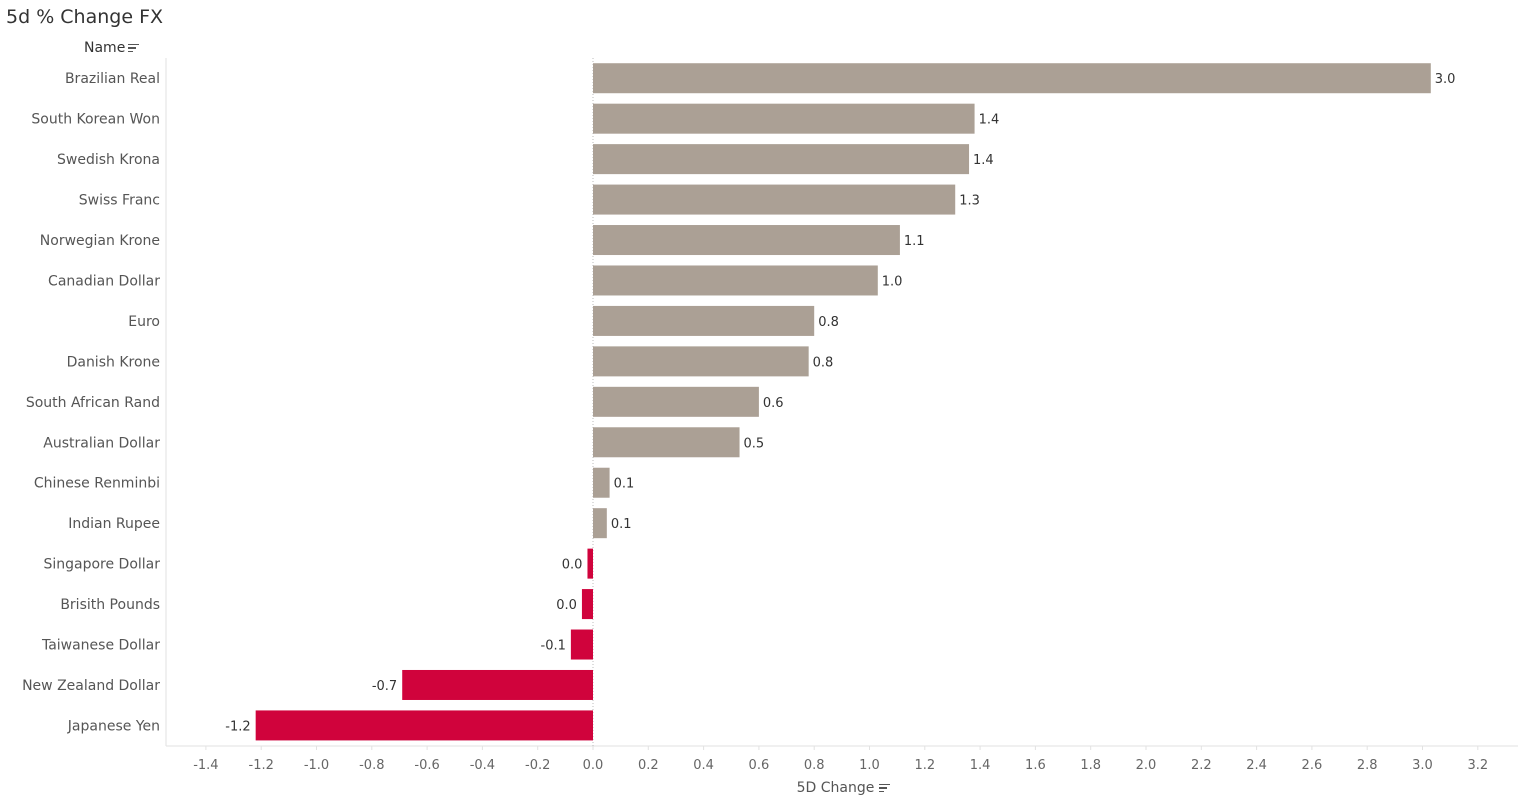 This screenshot has width=1521, height=800. Describe the element at coordinates (1367, 765) in the screenshot. I see `x-tick-label: 2.8` at that location.